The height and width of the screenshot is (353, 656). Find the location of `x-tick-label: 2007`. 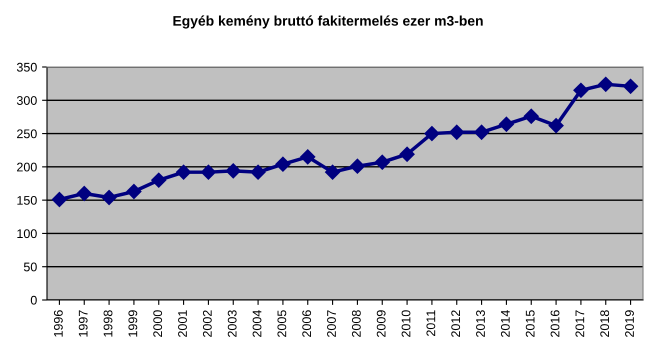

x-tick-label: 2007 is located at coordinates (331, 323).